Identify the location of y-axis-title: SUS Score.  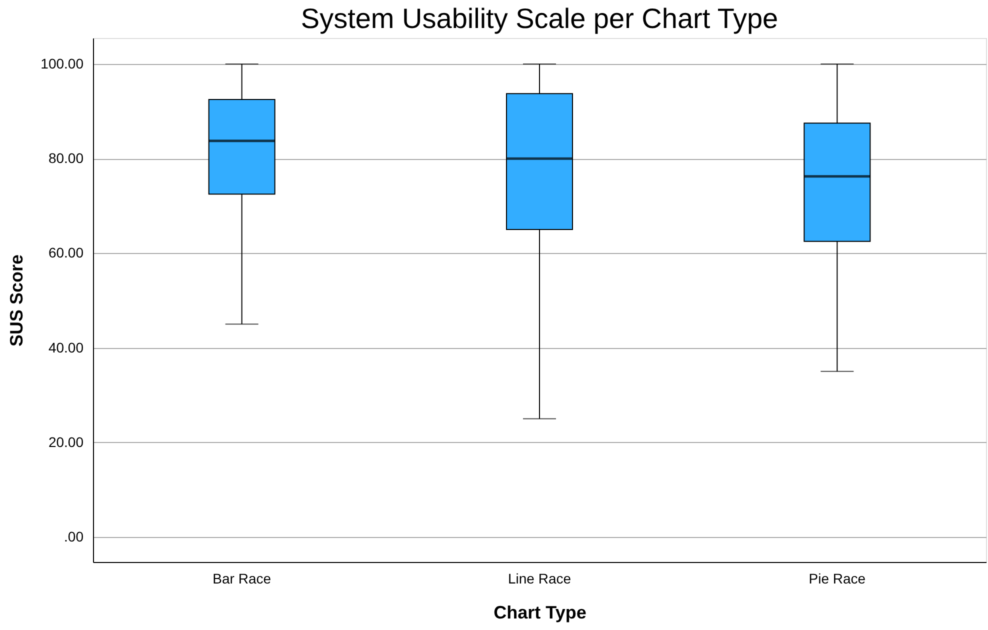
(16, 300).